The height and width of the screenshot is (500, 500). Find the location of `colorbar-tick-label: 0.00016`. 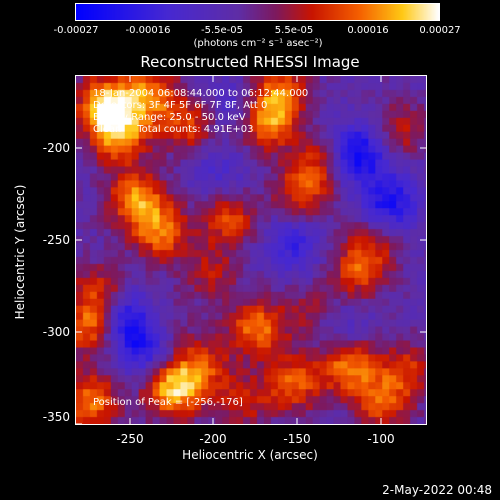

colorbar-tick-label: 0.00016 is located at coordinates (368, 30).